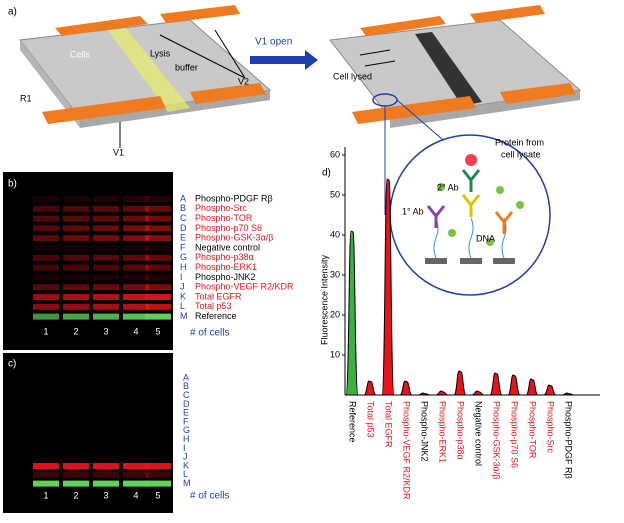 This screenshot has height=523, width=624. Describe the element at coordinates (335, 194) in the screenshot. I see `y-tick-label: 50` at that location.